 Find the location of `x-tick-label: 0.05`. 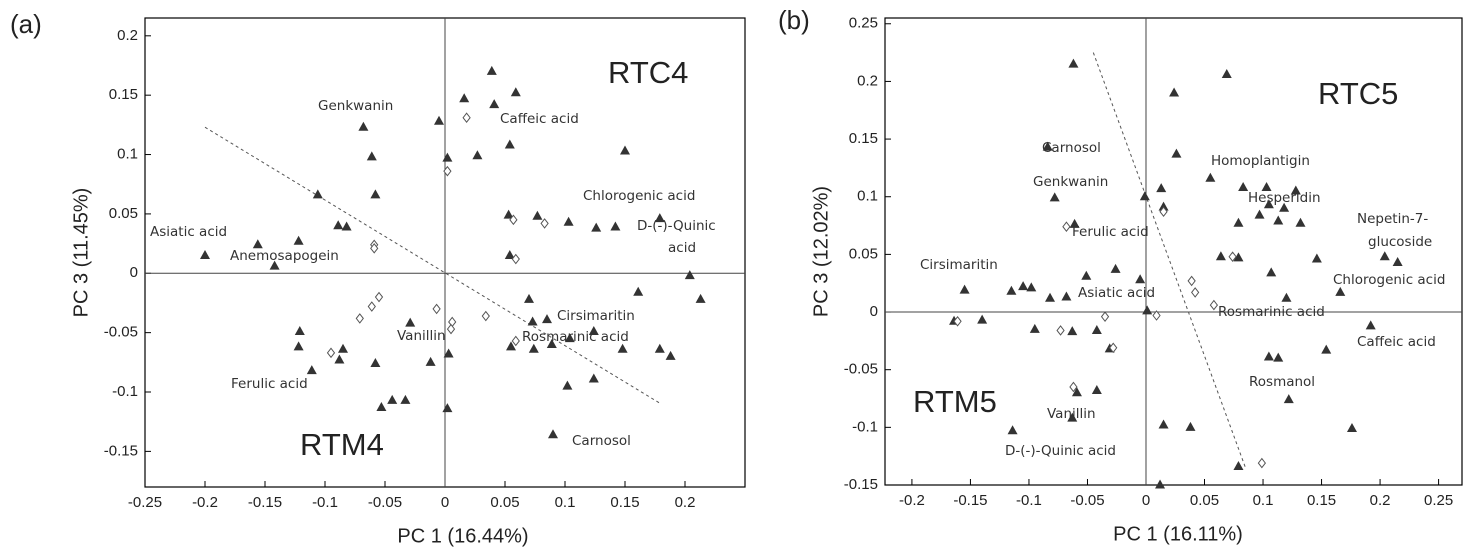

x-tick-label: 0.05 is located at coordinates (1204, 500).